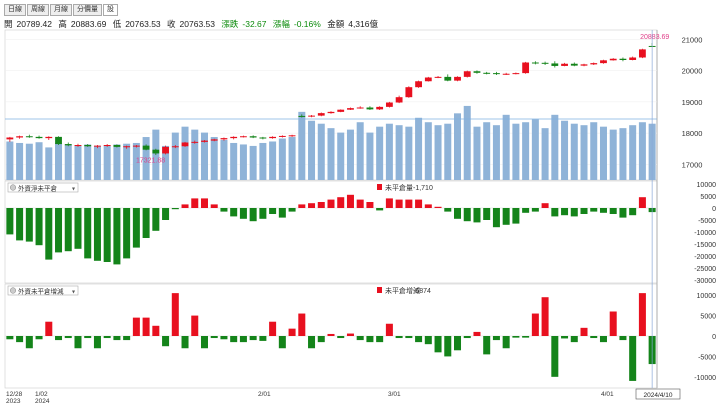  I want to click on tab-daily: 日線, so click(15, 10).